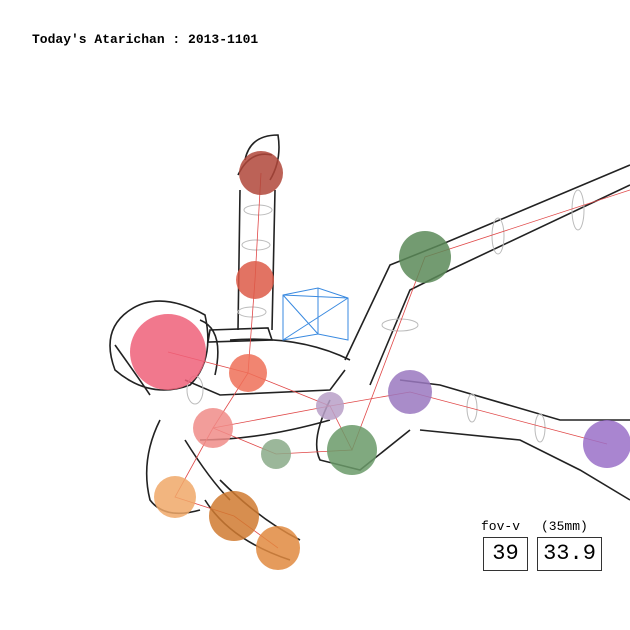 This screenshot has height=630, width=630. What do you see at coordinates (569, 554) in the screenshot?
I see `focal-input: 33.9` at bounding box center [569, 554].